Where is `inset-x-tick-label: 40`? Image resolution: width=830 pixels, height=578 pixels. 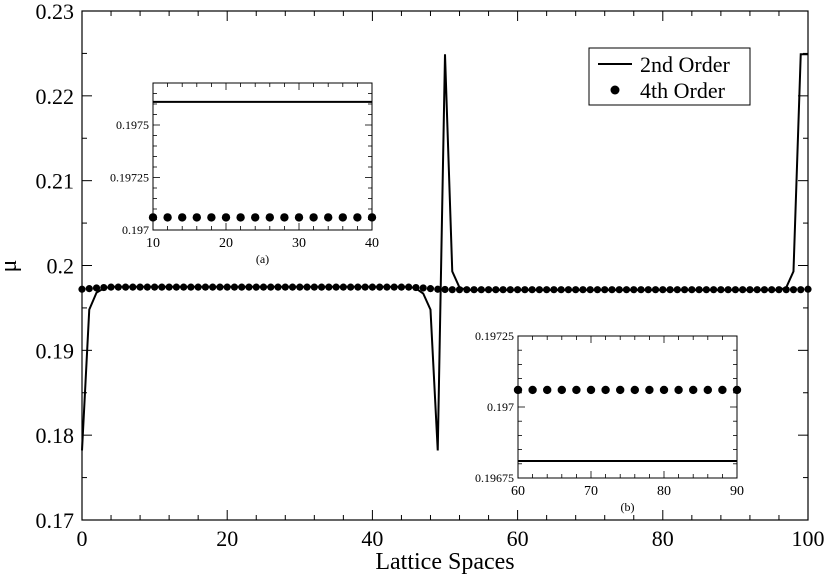
inset-x-tick-label: 40 is located at coordinates (372, 243).